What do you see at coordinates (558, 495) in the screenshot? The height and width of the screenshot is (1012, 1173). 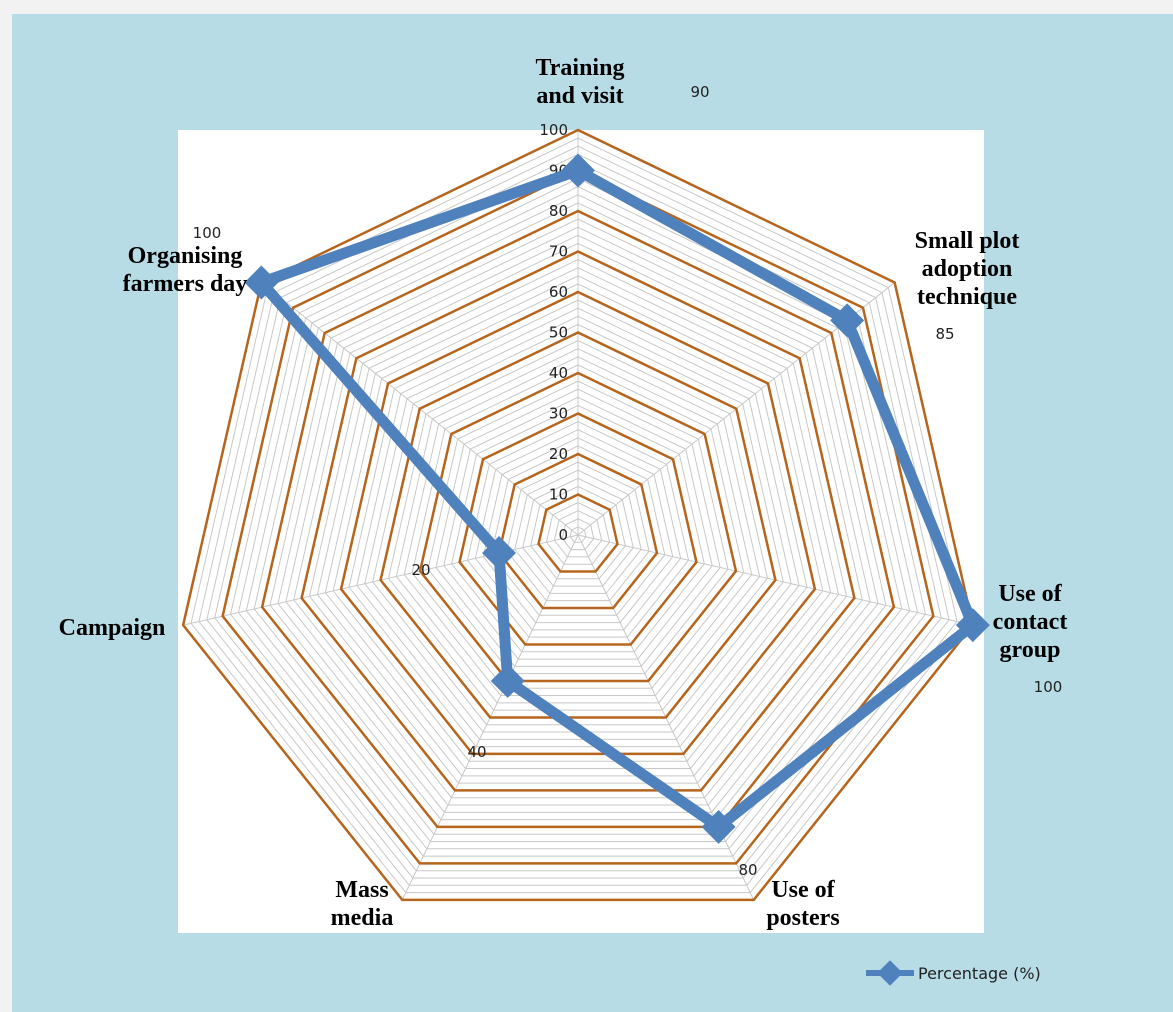 I see `radial-tick-label: 10` at bounding box center [558, 495].